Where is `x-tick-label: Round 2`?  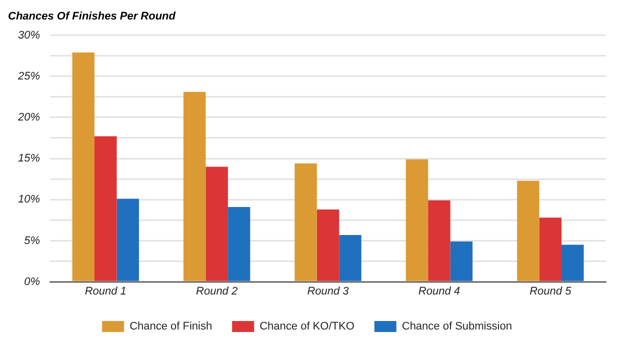 x-tick-label: Round 2 is located at coordinates (217, 291).